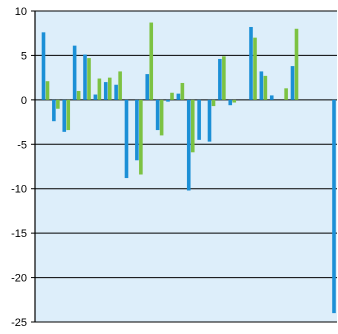 The width and height of the screenshot is (338, 334). Describe the element at coordinates (24, 101) in the screenshot. I see `y-tick-label: 0` at that location.